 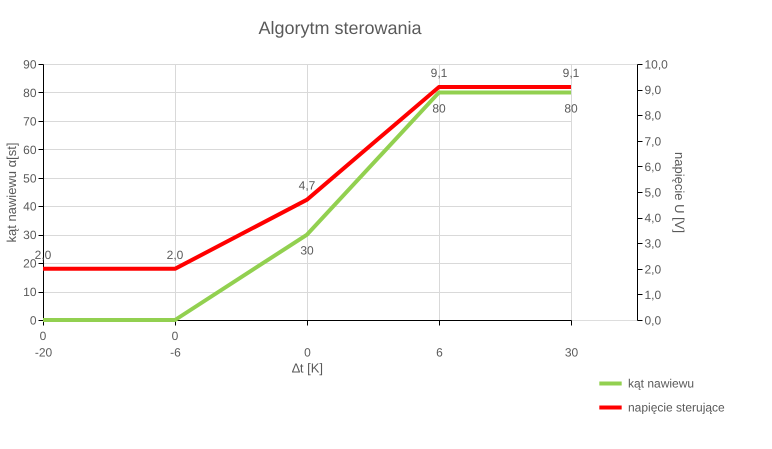 What do you see at coordinates (653, 167) in the screenshot?
I see `y2-tick-label: 6,0` at bounding box center [653, 167].